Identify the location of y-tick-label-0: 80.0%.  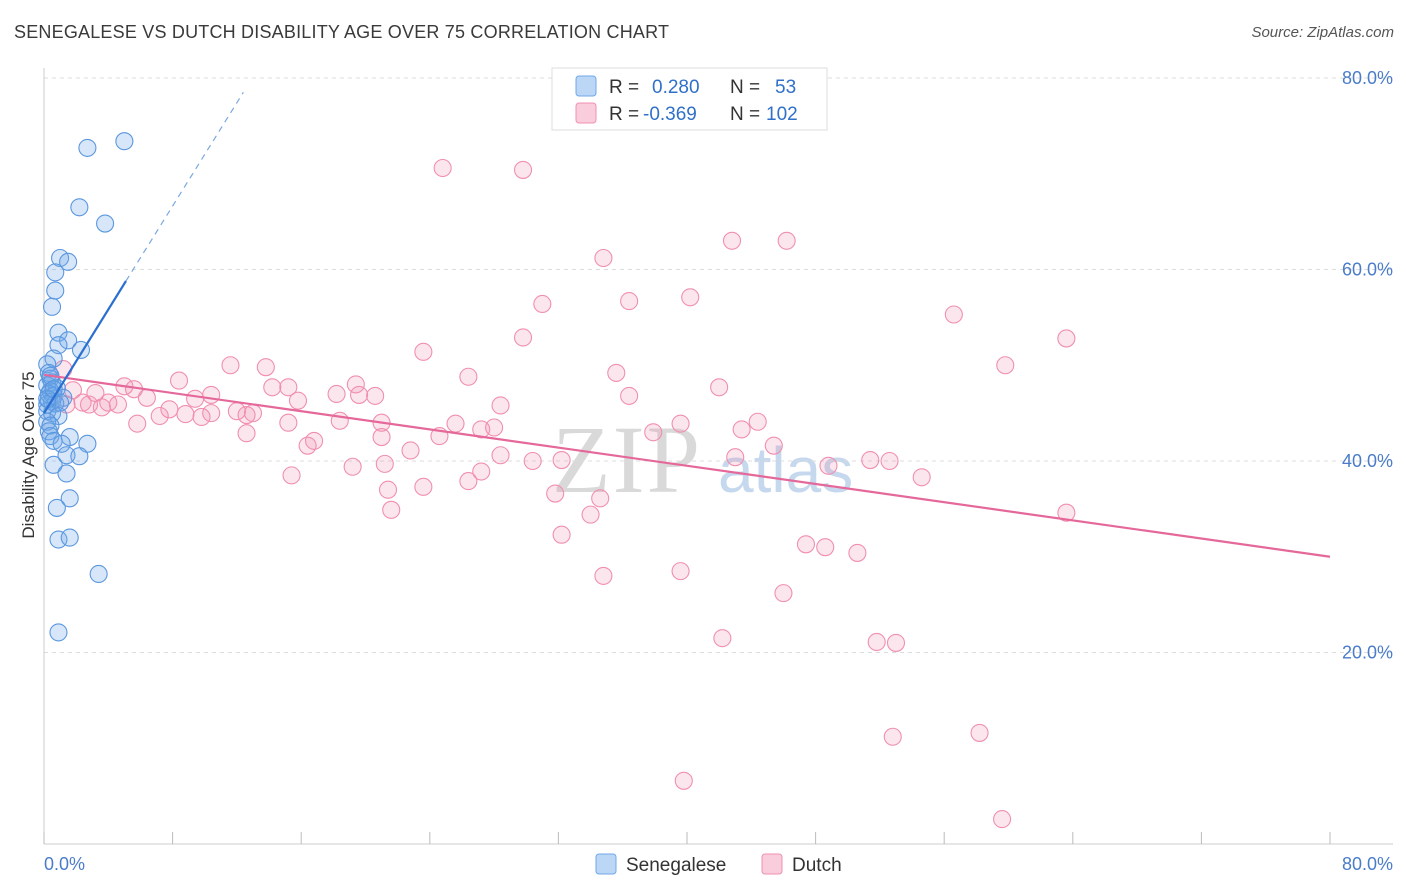
(1367, 78).